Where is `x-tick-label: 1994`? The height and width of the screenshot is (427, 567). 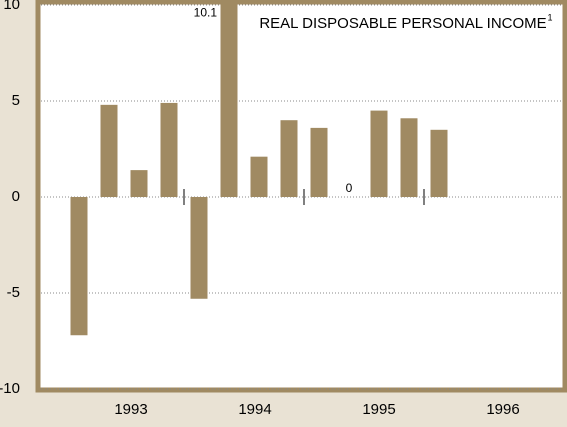 x-tick-label: 1994 is located at coordinates (254, 409).